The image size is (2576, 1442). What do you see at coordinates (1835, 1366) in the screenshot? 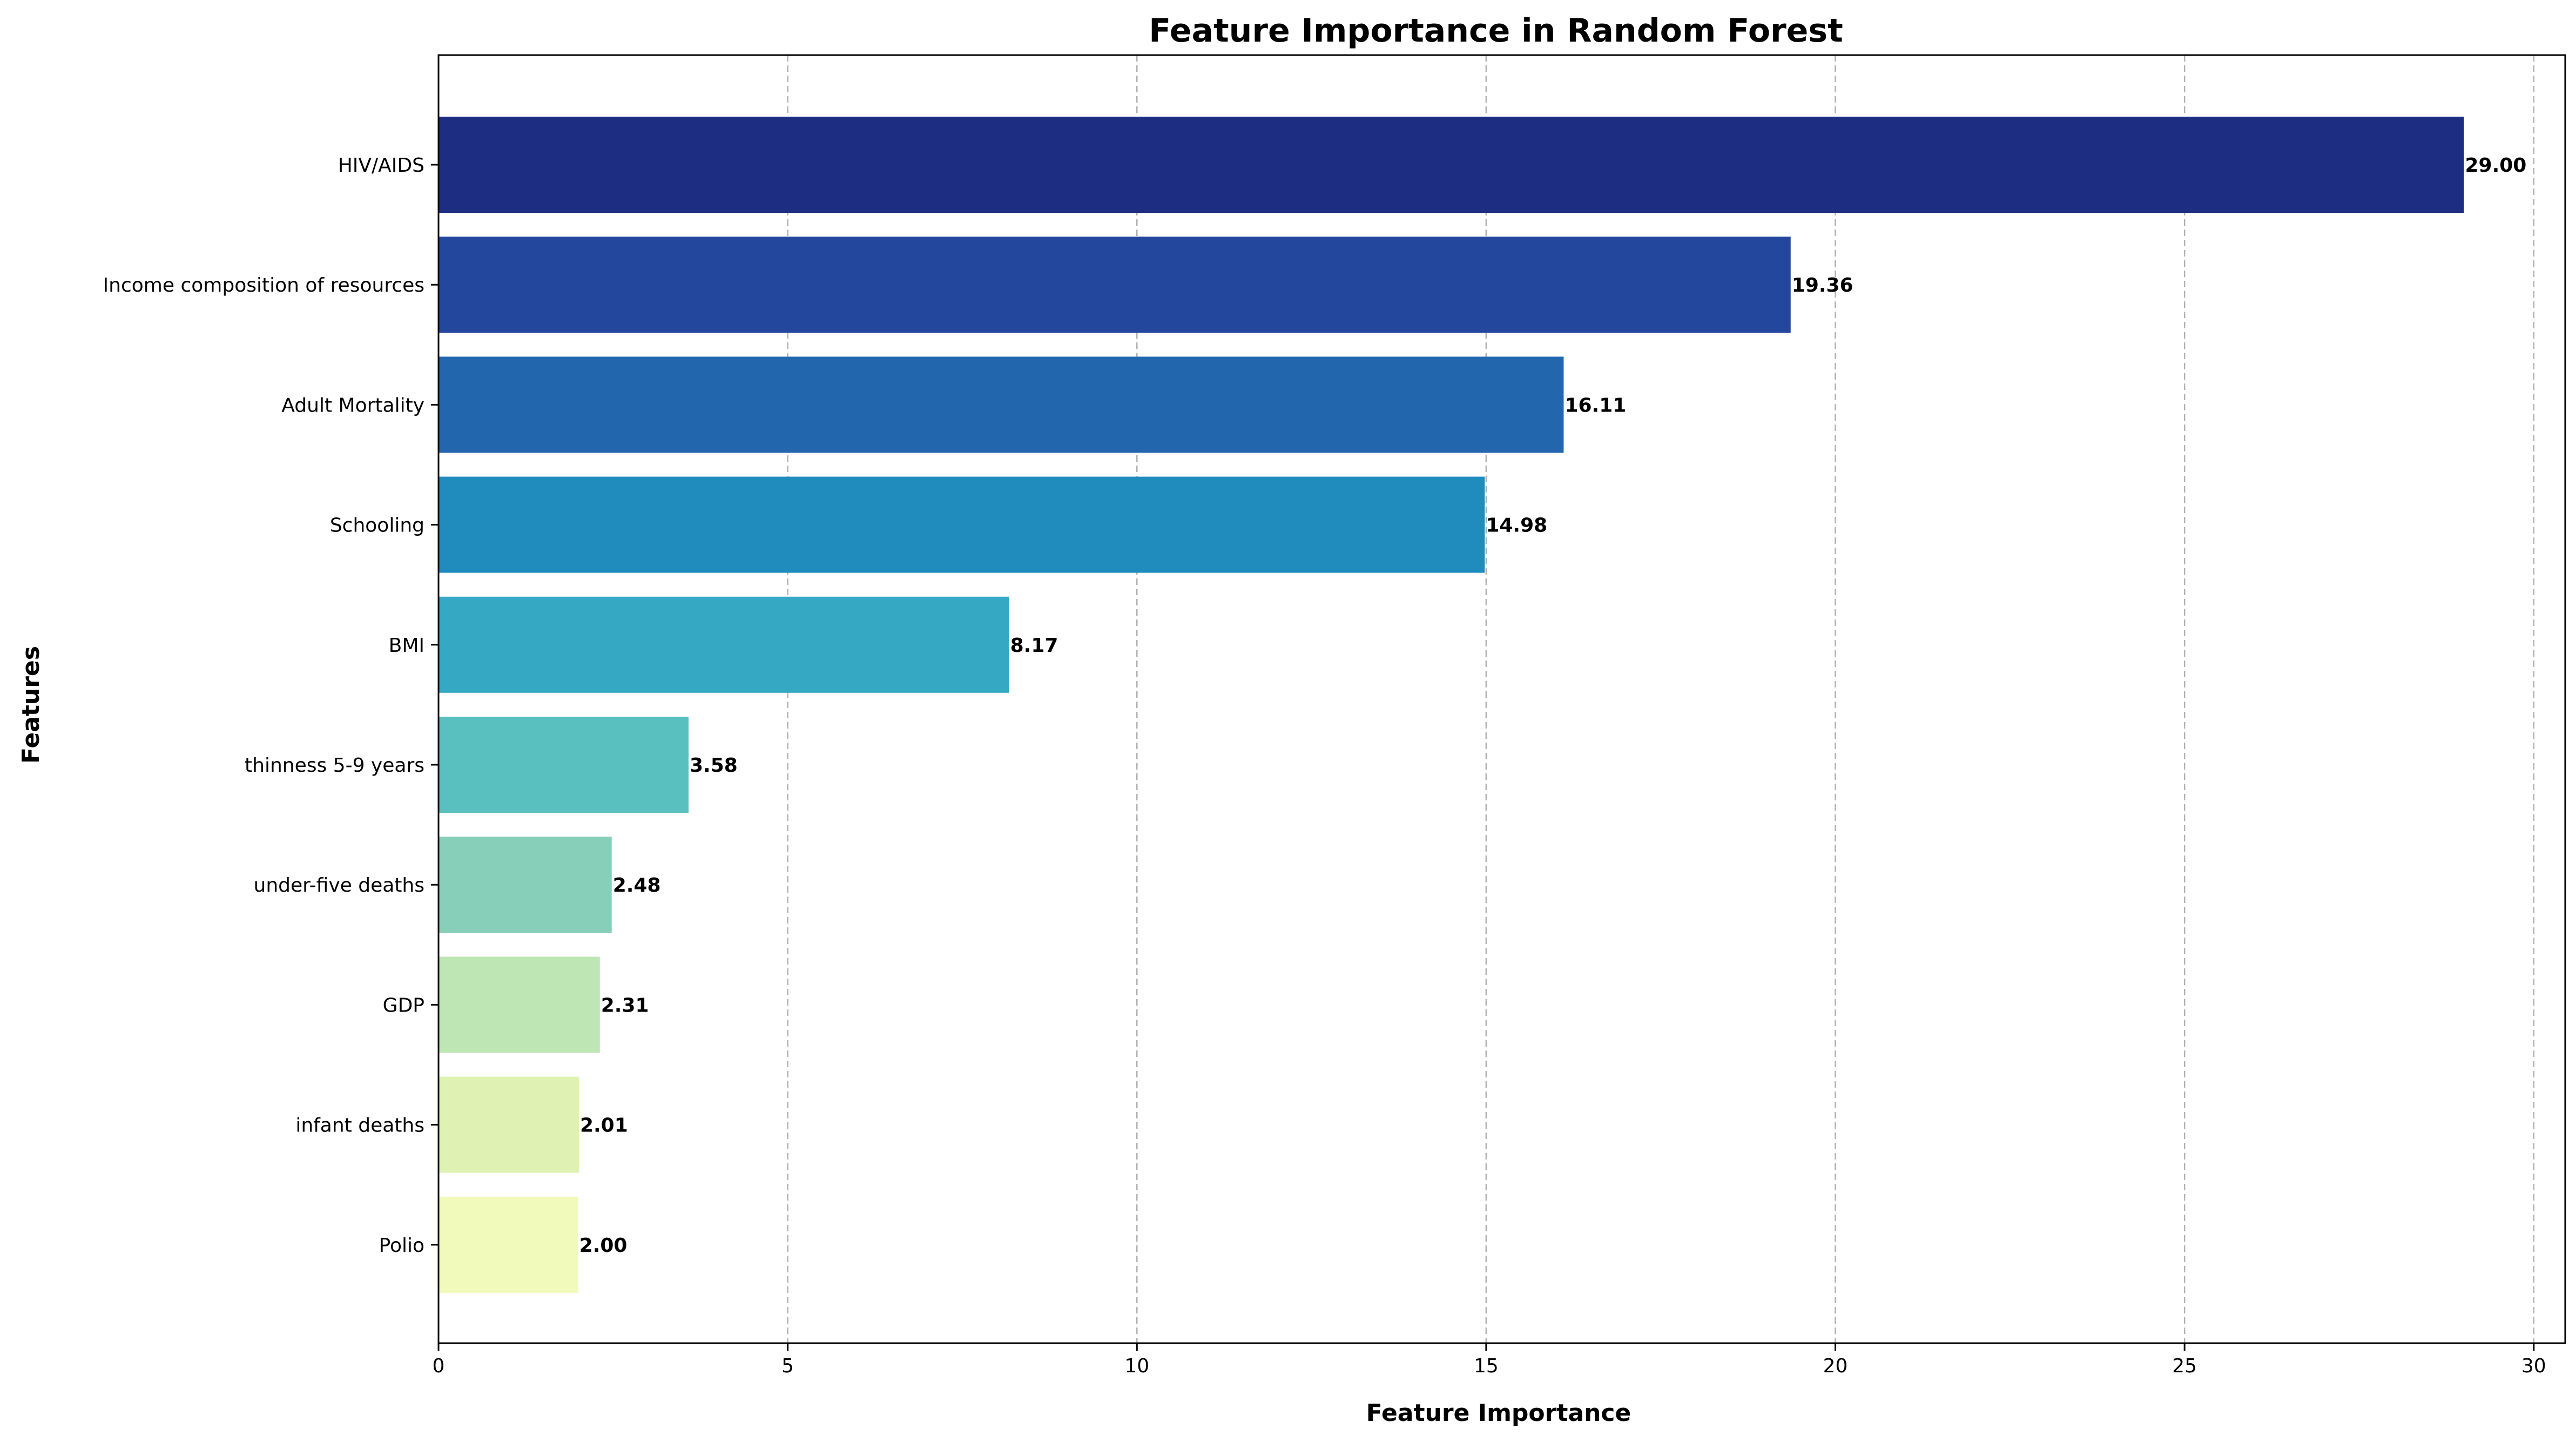
I see `x-tick-label: 20` at bounding box center [1835, 1366].